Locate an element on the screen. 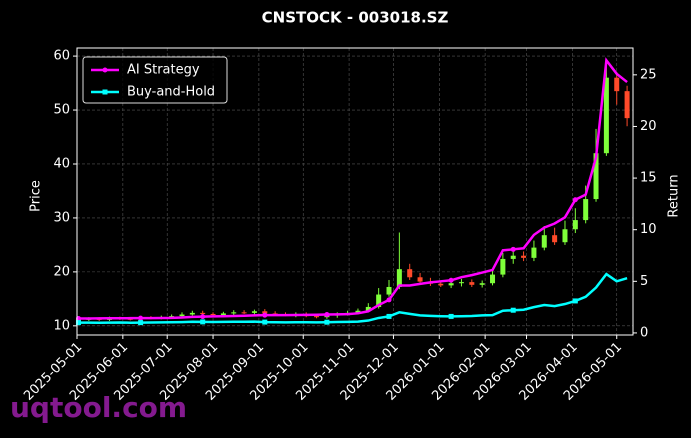 The width and height of the screenshot is (691, 438). legend-label: AI Strategy is located at coordinates (163, 70).